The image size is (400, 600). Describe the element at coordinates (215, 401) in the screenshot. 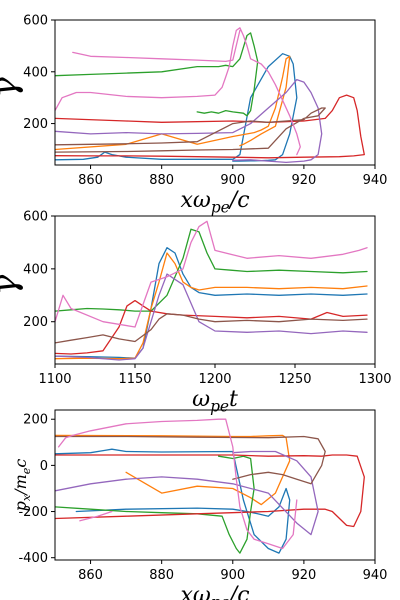

I see `x-axis-label: ωpe​t` at that location.